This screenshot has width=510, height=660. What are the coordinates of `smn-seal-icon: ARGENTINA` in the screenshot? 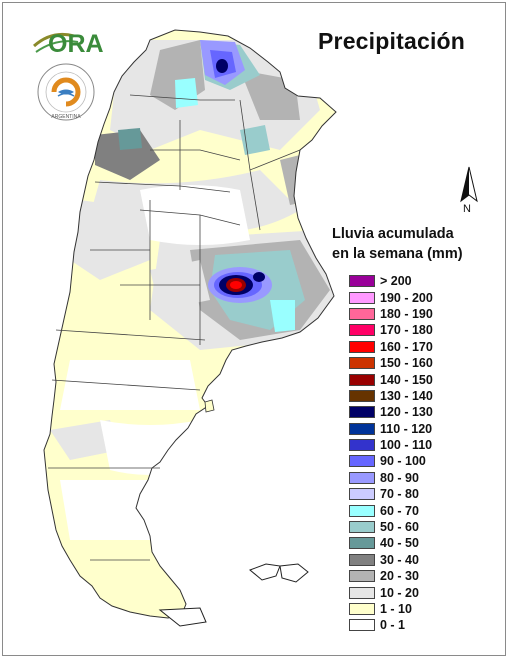 It's located at (66, 92).